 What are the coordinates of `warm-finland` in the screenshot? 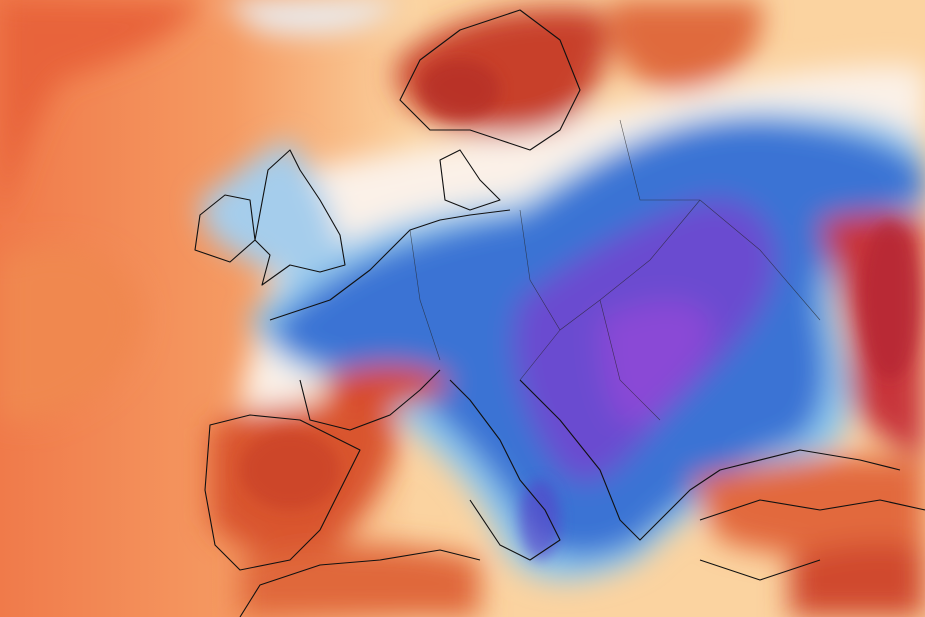 It's located at (686, 45).